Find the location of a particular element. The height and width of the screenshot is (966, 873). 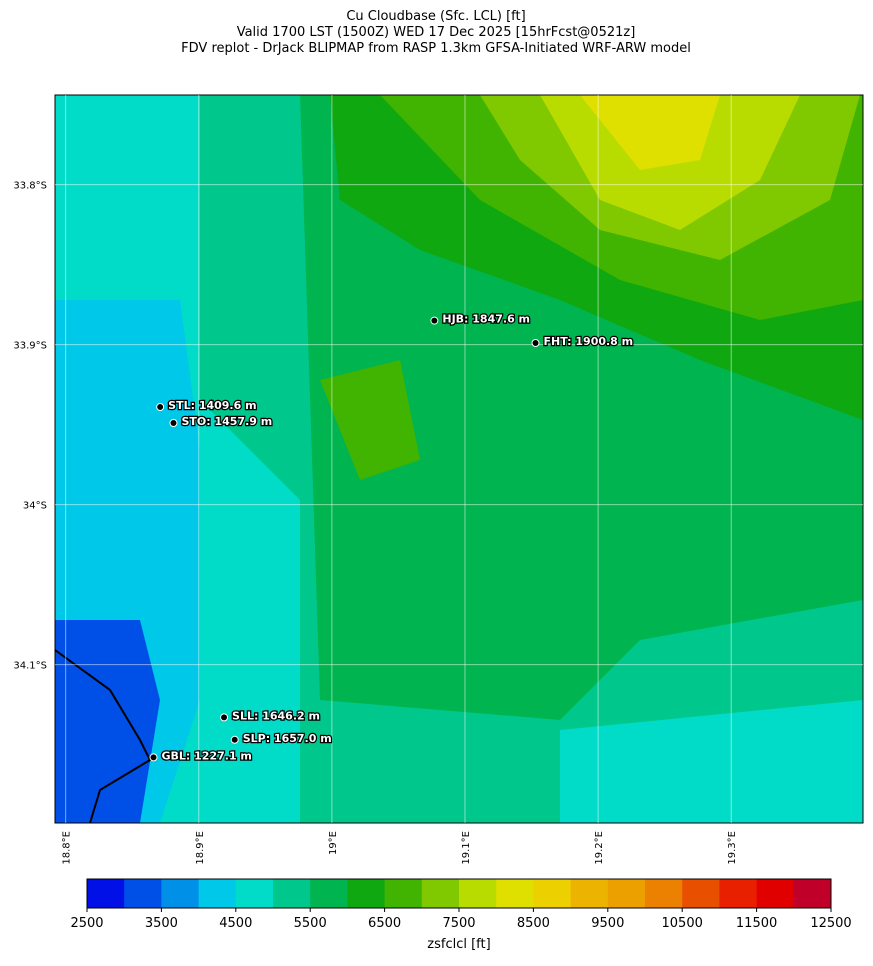

colorbar-tick-label: 4500 is located at coordinates (235, 923).